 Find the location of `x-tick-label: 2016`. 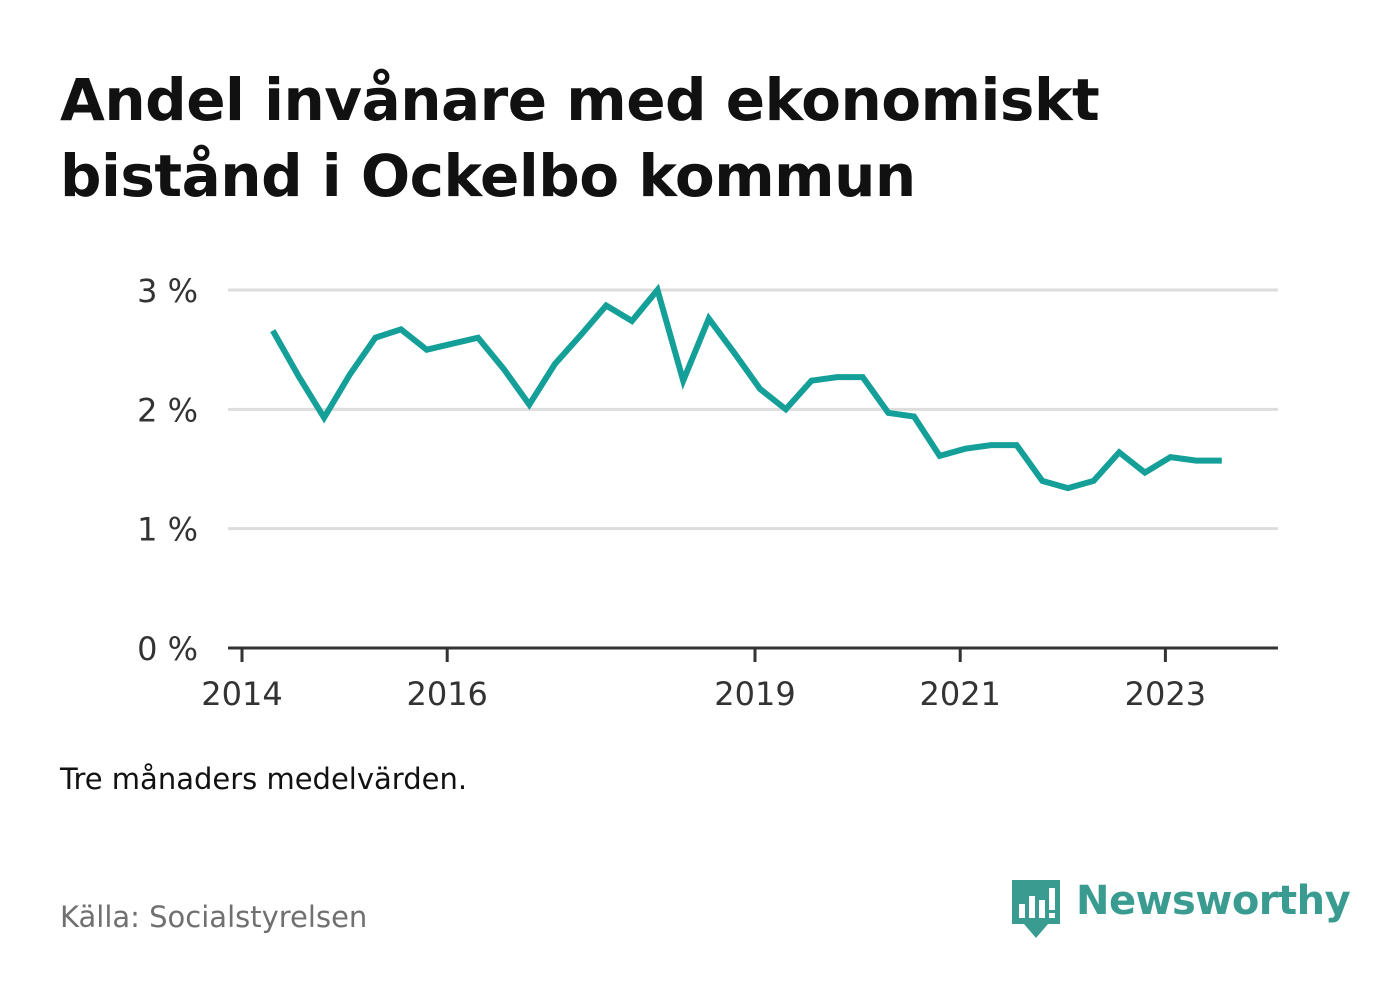

x-tick-label: 2016 is located at coordinates (446, 694).